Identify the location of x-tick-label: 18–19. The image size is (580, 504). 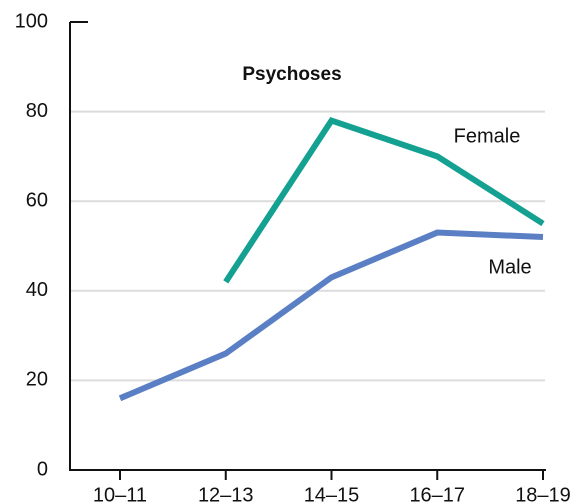
(543, 494).